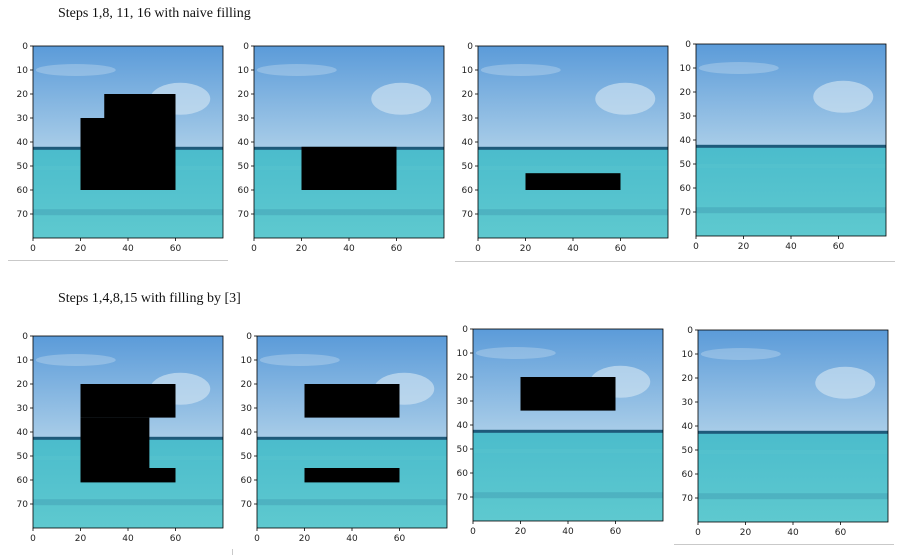 The width and height of the screenshot is (914, 557). I want to click on caption-filling: Steps 1,4,8,15 with filling by [3], so click(149, 298).